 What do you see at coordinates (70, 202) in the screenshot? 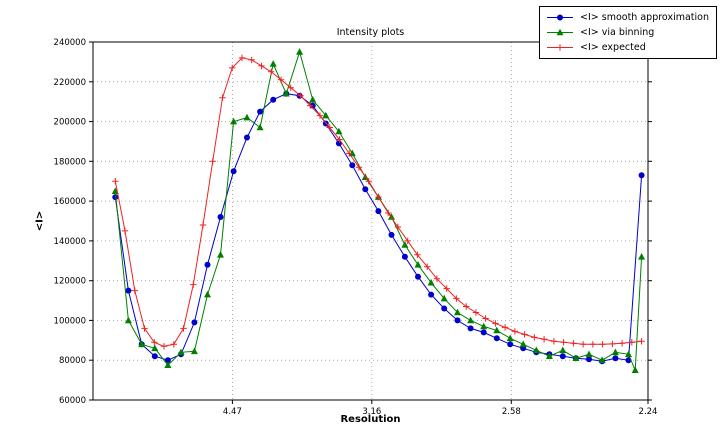
I see `svg-text: 160000` at bounding box center [70, 202].